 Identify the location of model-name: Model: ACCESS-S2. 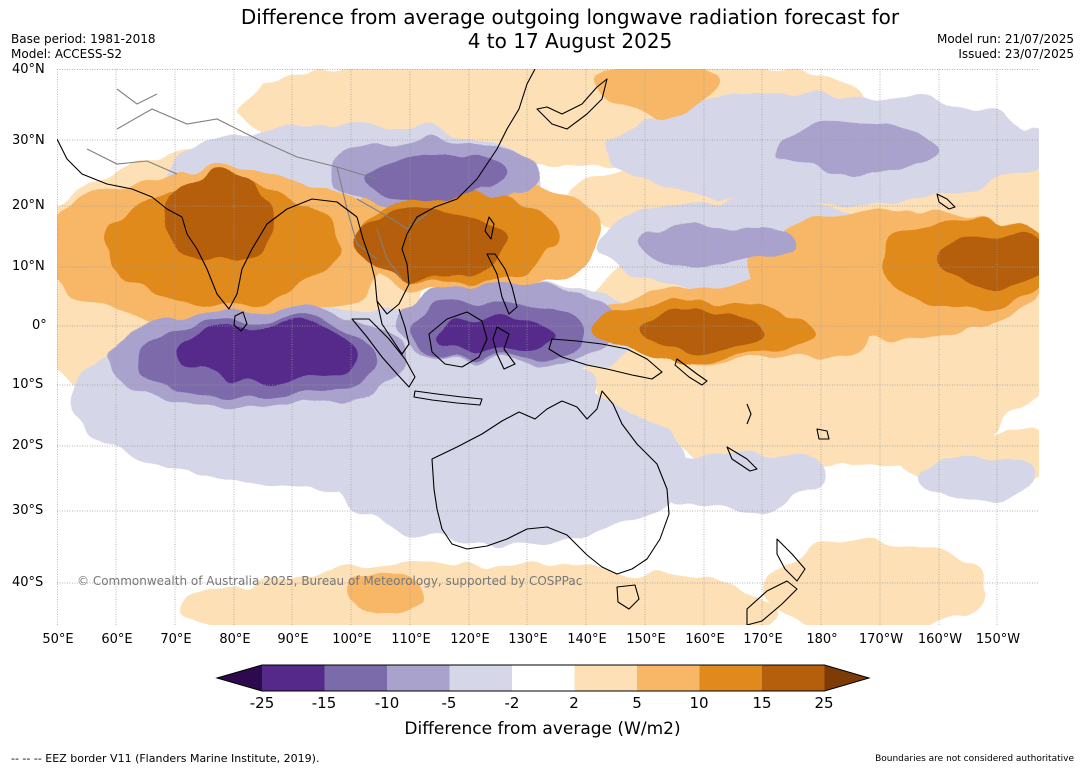
(67, 54).